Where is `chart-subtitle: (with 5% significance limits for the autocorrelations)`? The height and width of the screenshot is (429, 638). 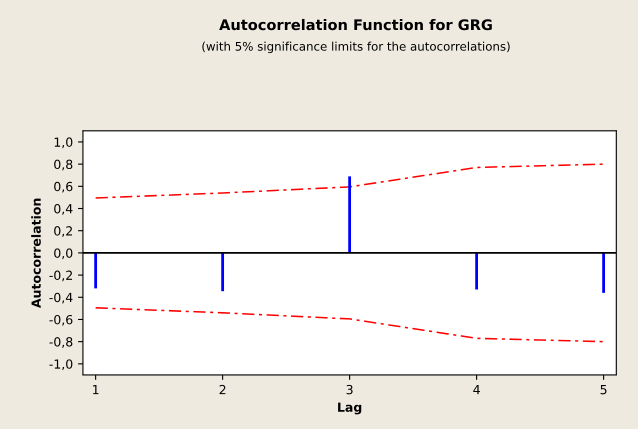 chart-subtitle: (with 5% significance limits for the autocorrelations) is located at coordinates (356, 48).